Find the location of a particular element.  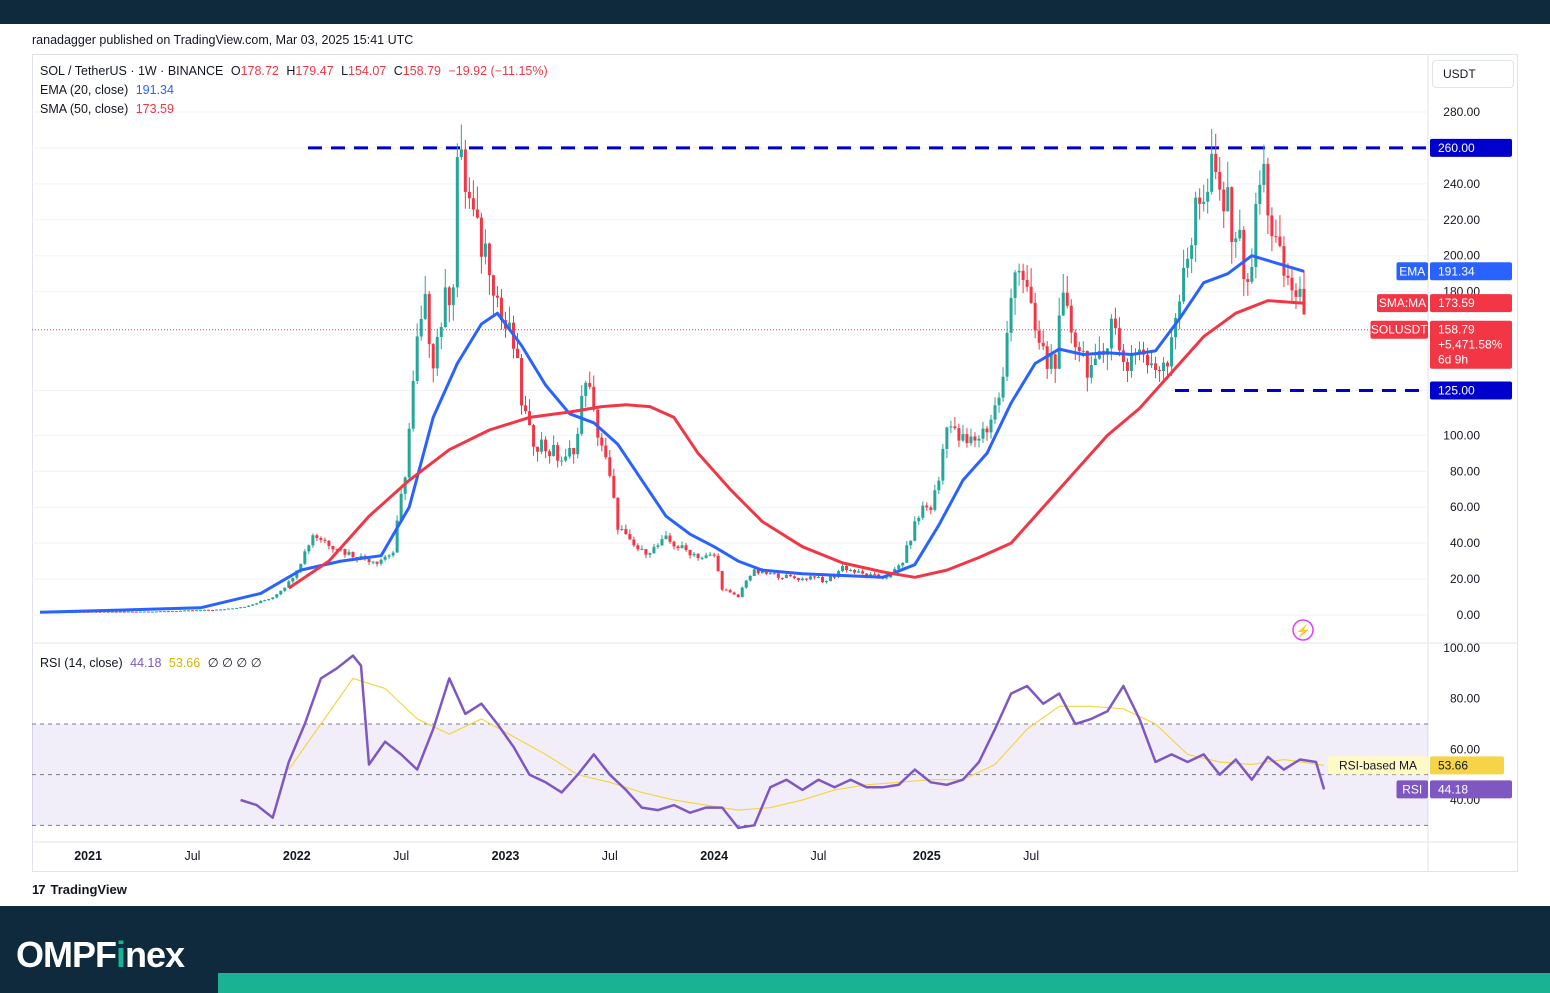

rsi-ma-value: 53.66 is located at coordinates (184, 663).